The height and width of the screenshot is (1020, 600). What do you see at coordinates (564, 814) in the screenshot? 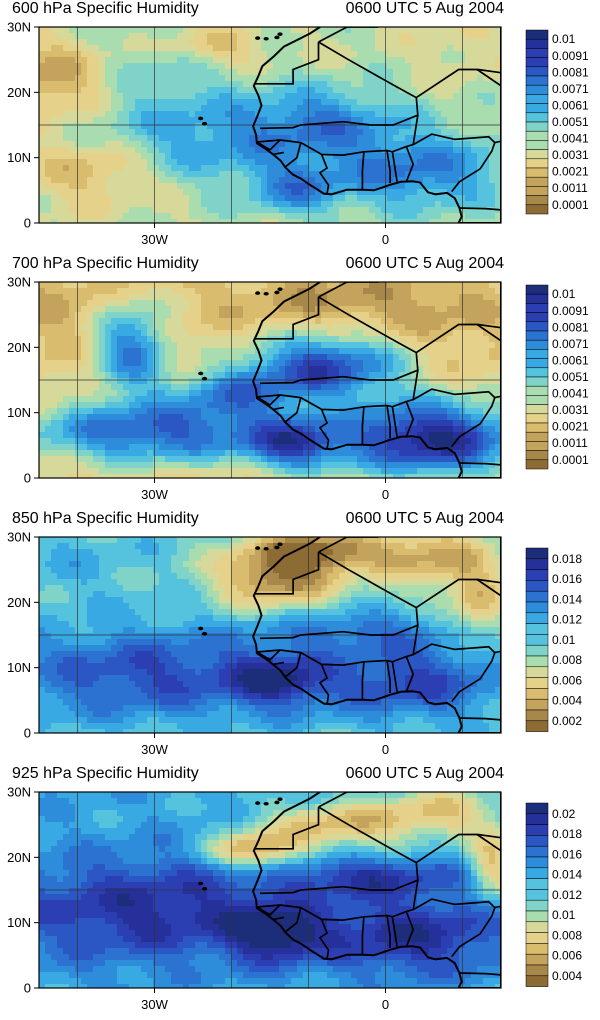
I see `colorbar-label: 0.02` at bounding box center [564, 814].